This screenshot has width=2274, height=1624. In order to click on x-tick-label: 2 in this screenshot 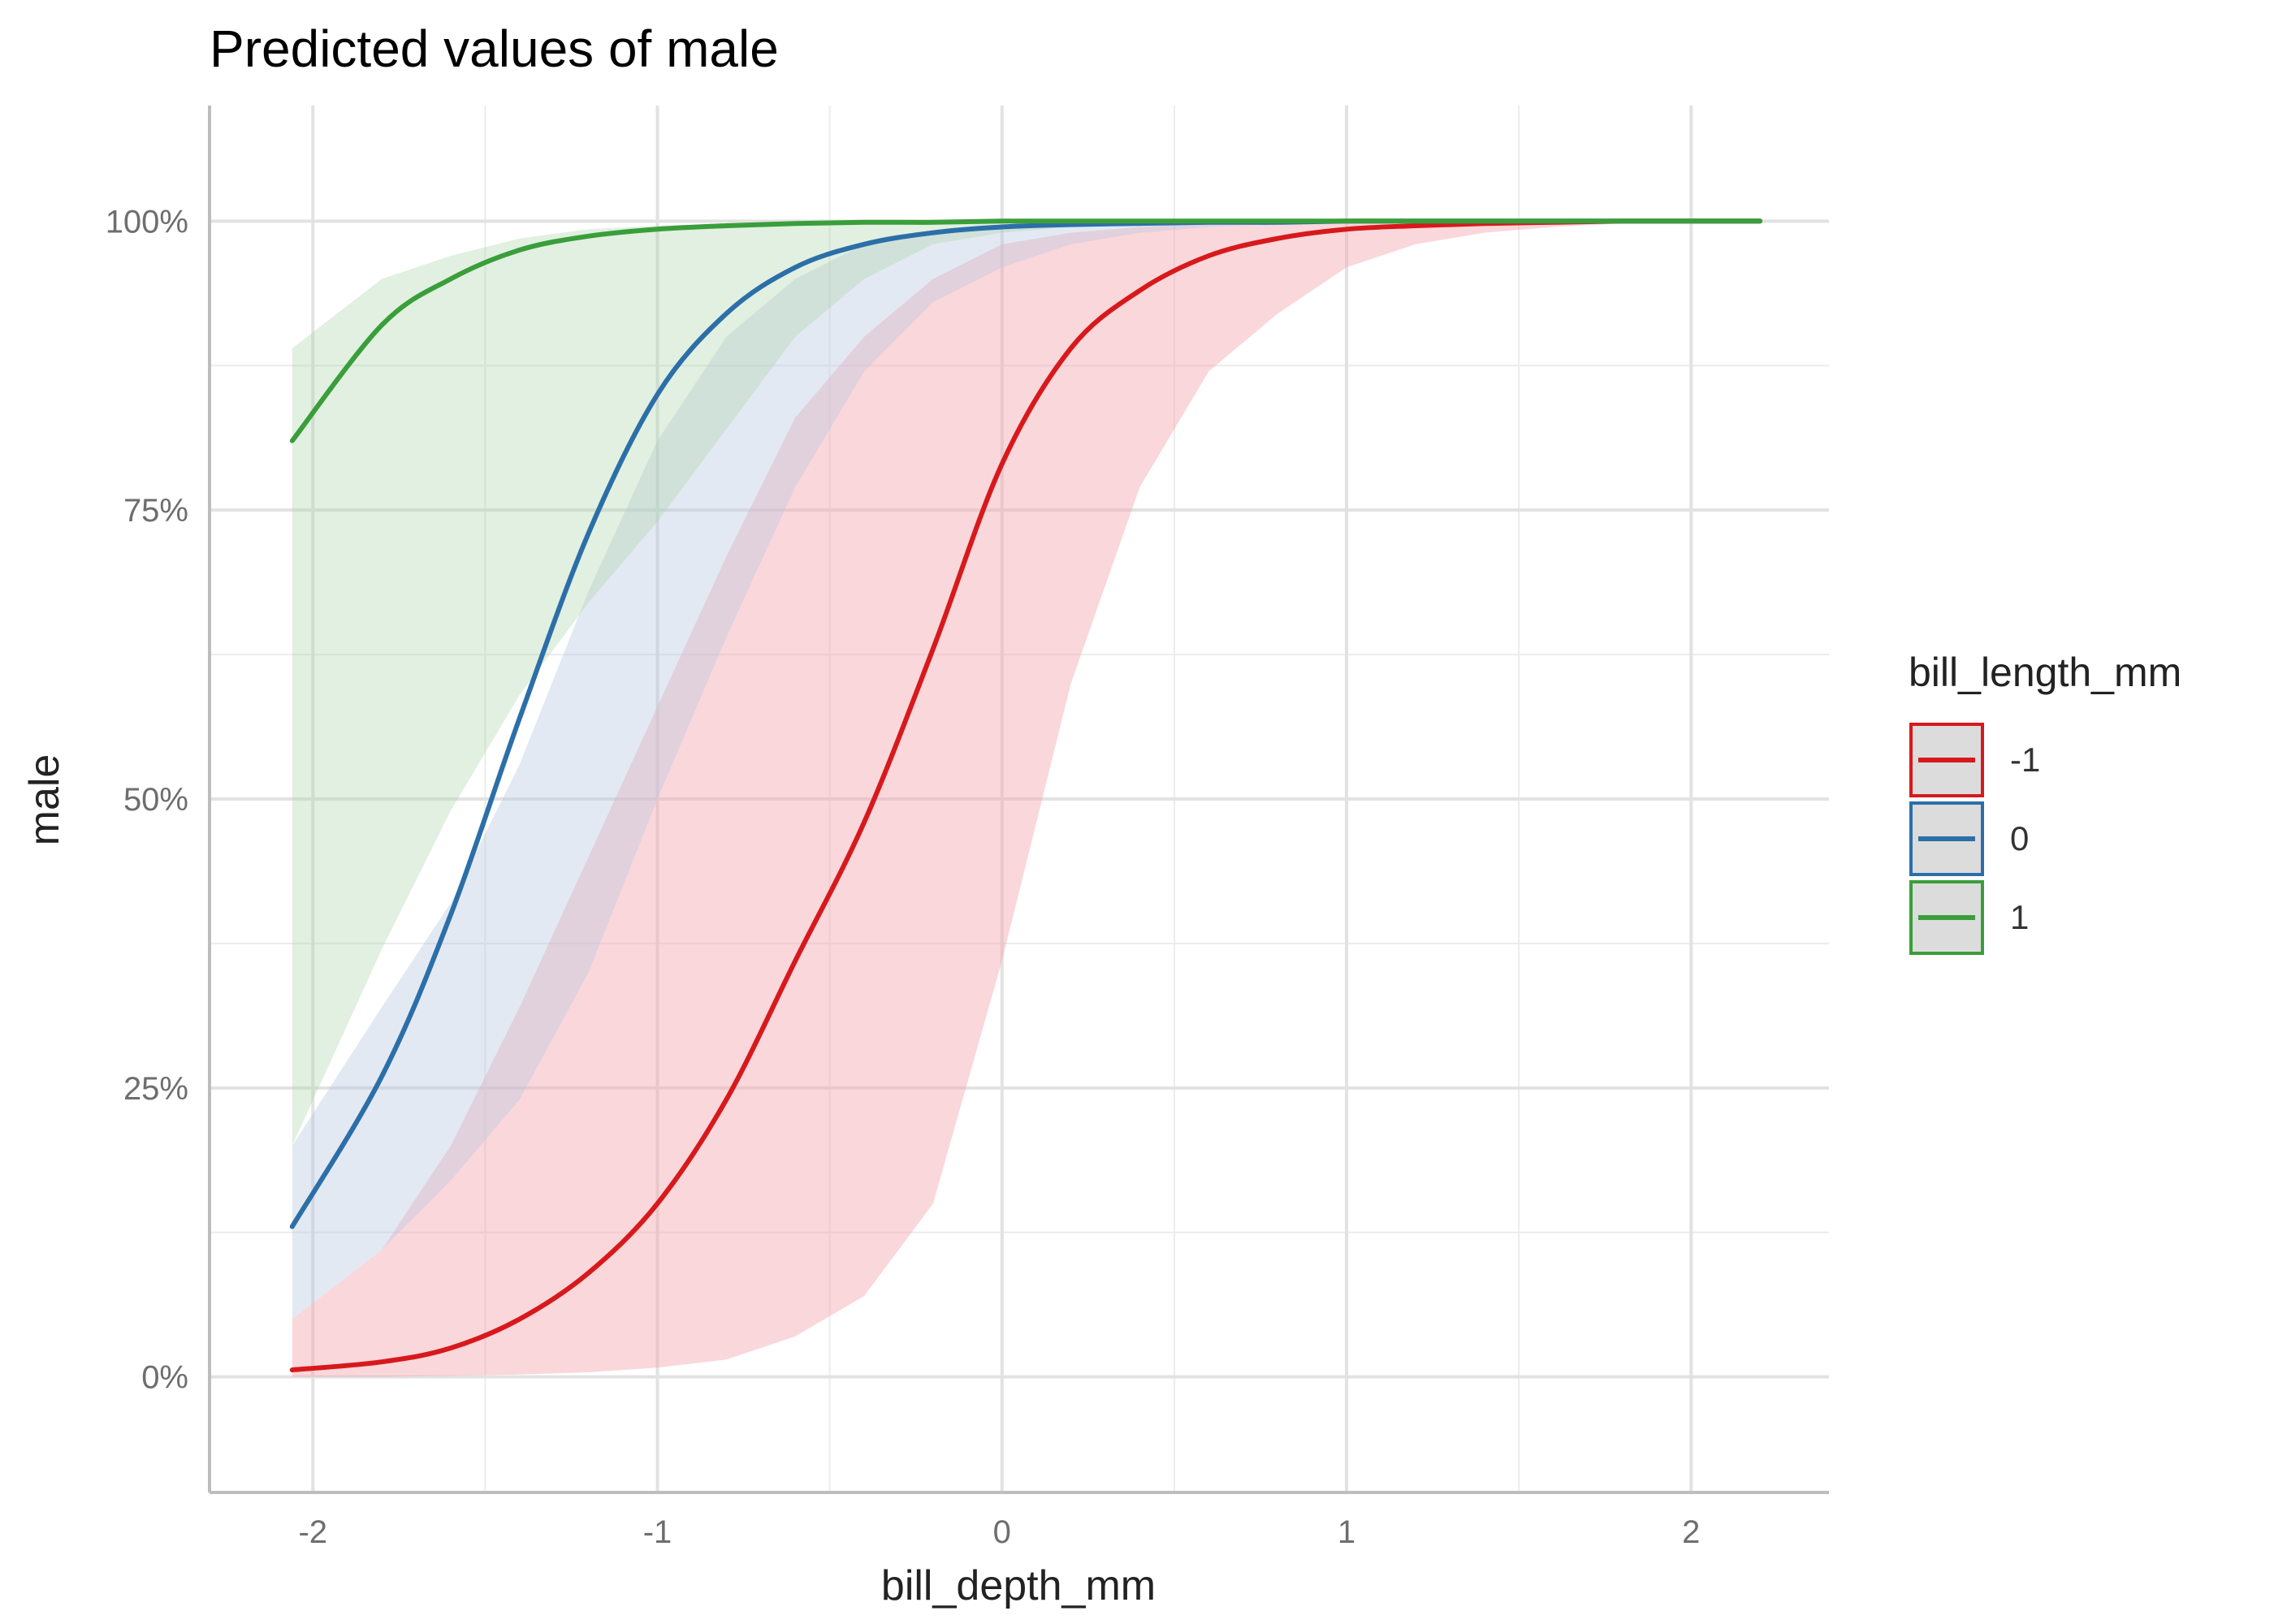, I will do `click(1691, 1532)`.